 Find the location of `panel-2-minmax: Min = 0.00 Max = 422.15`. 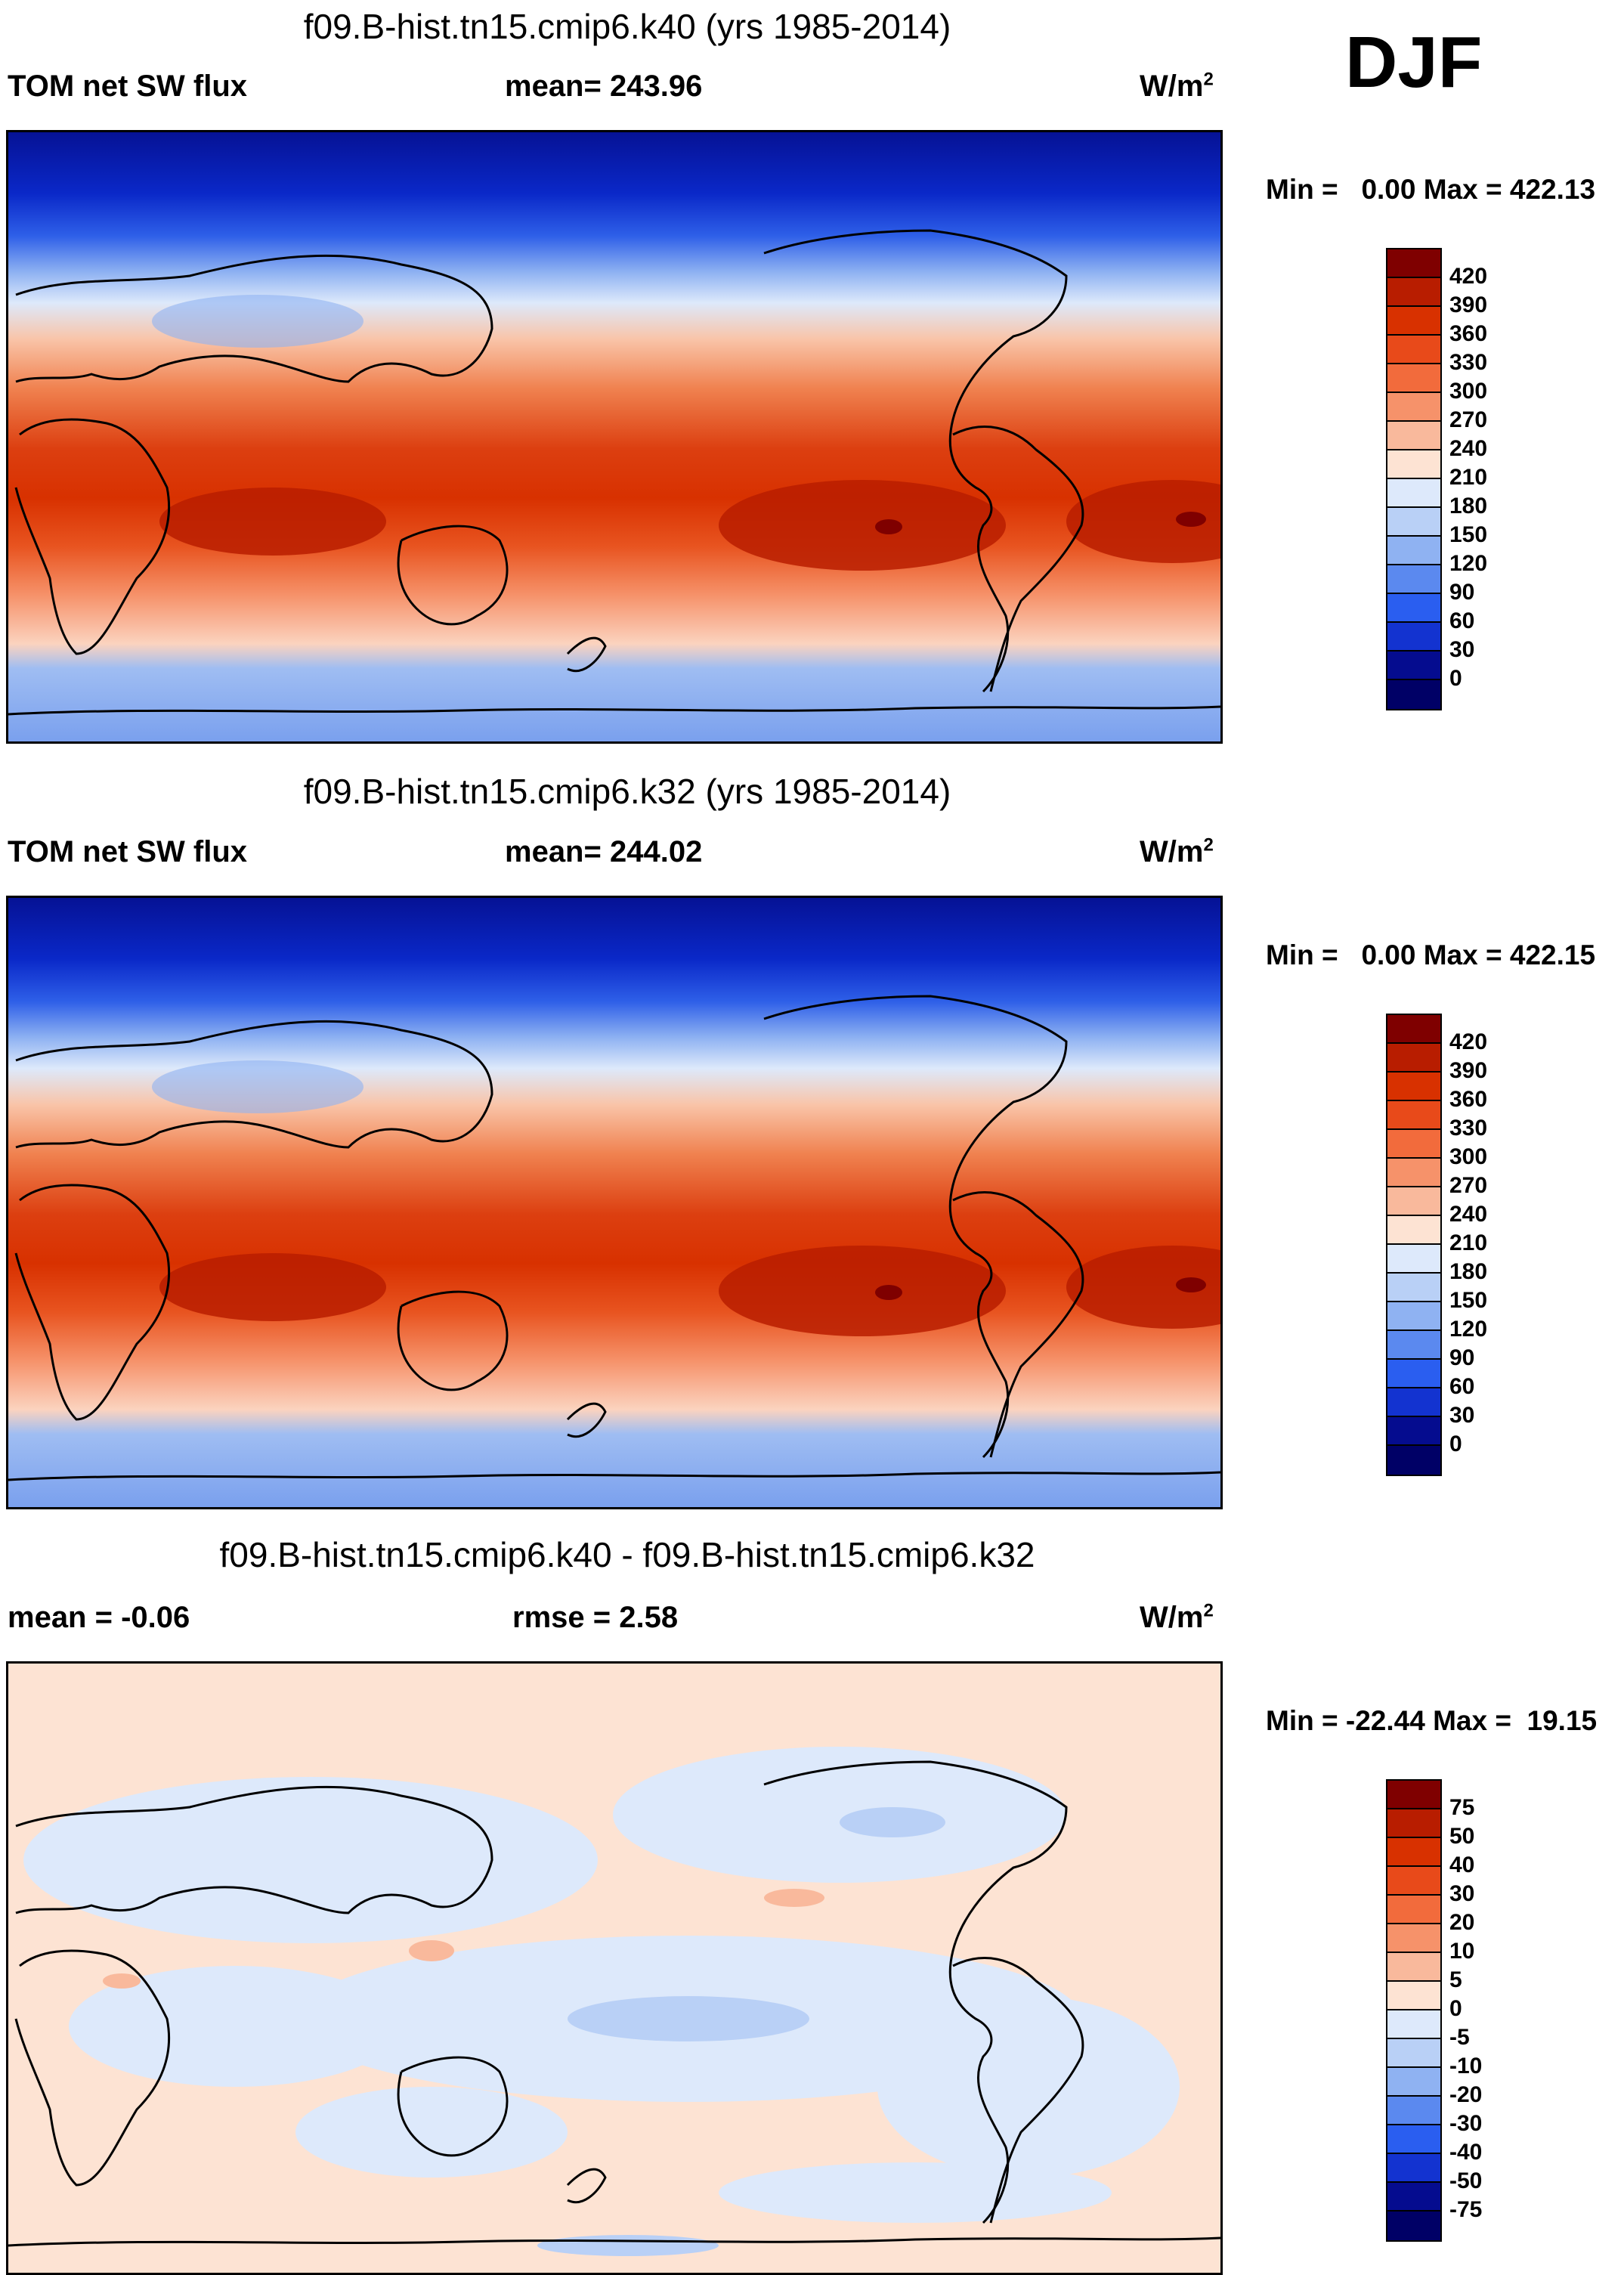

panel-2-minmax: Min = 0.00 Max = 422.15 is located at coordinates (1431, 954).